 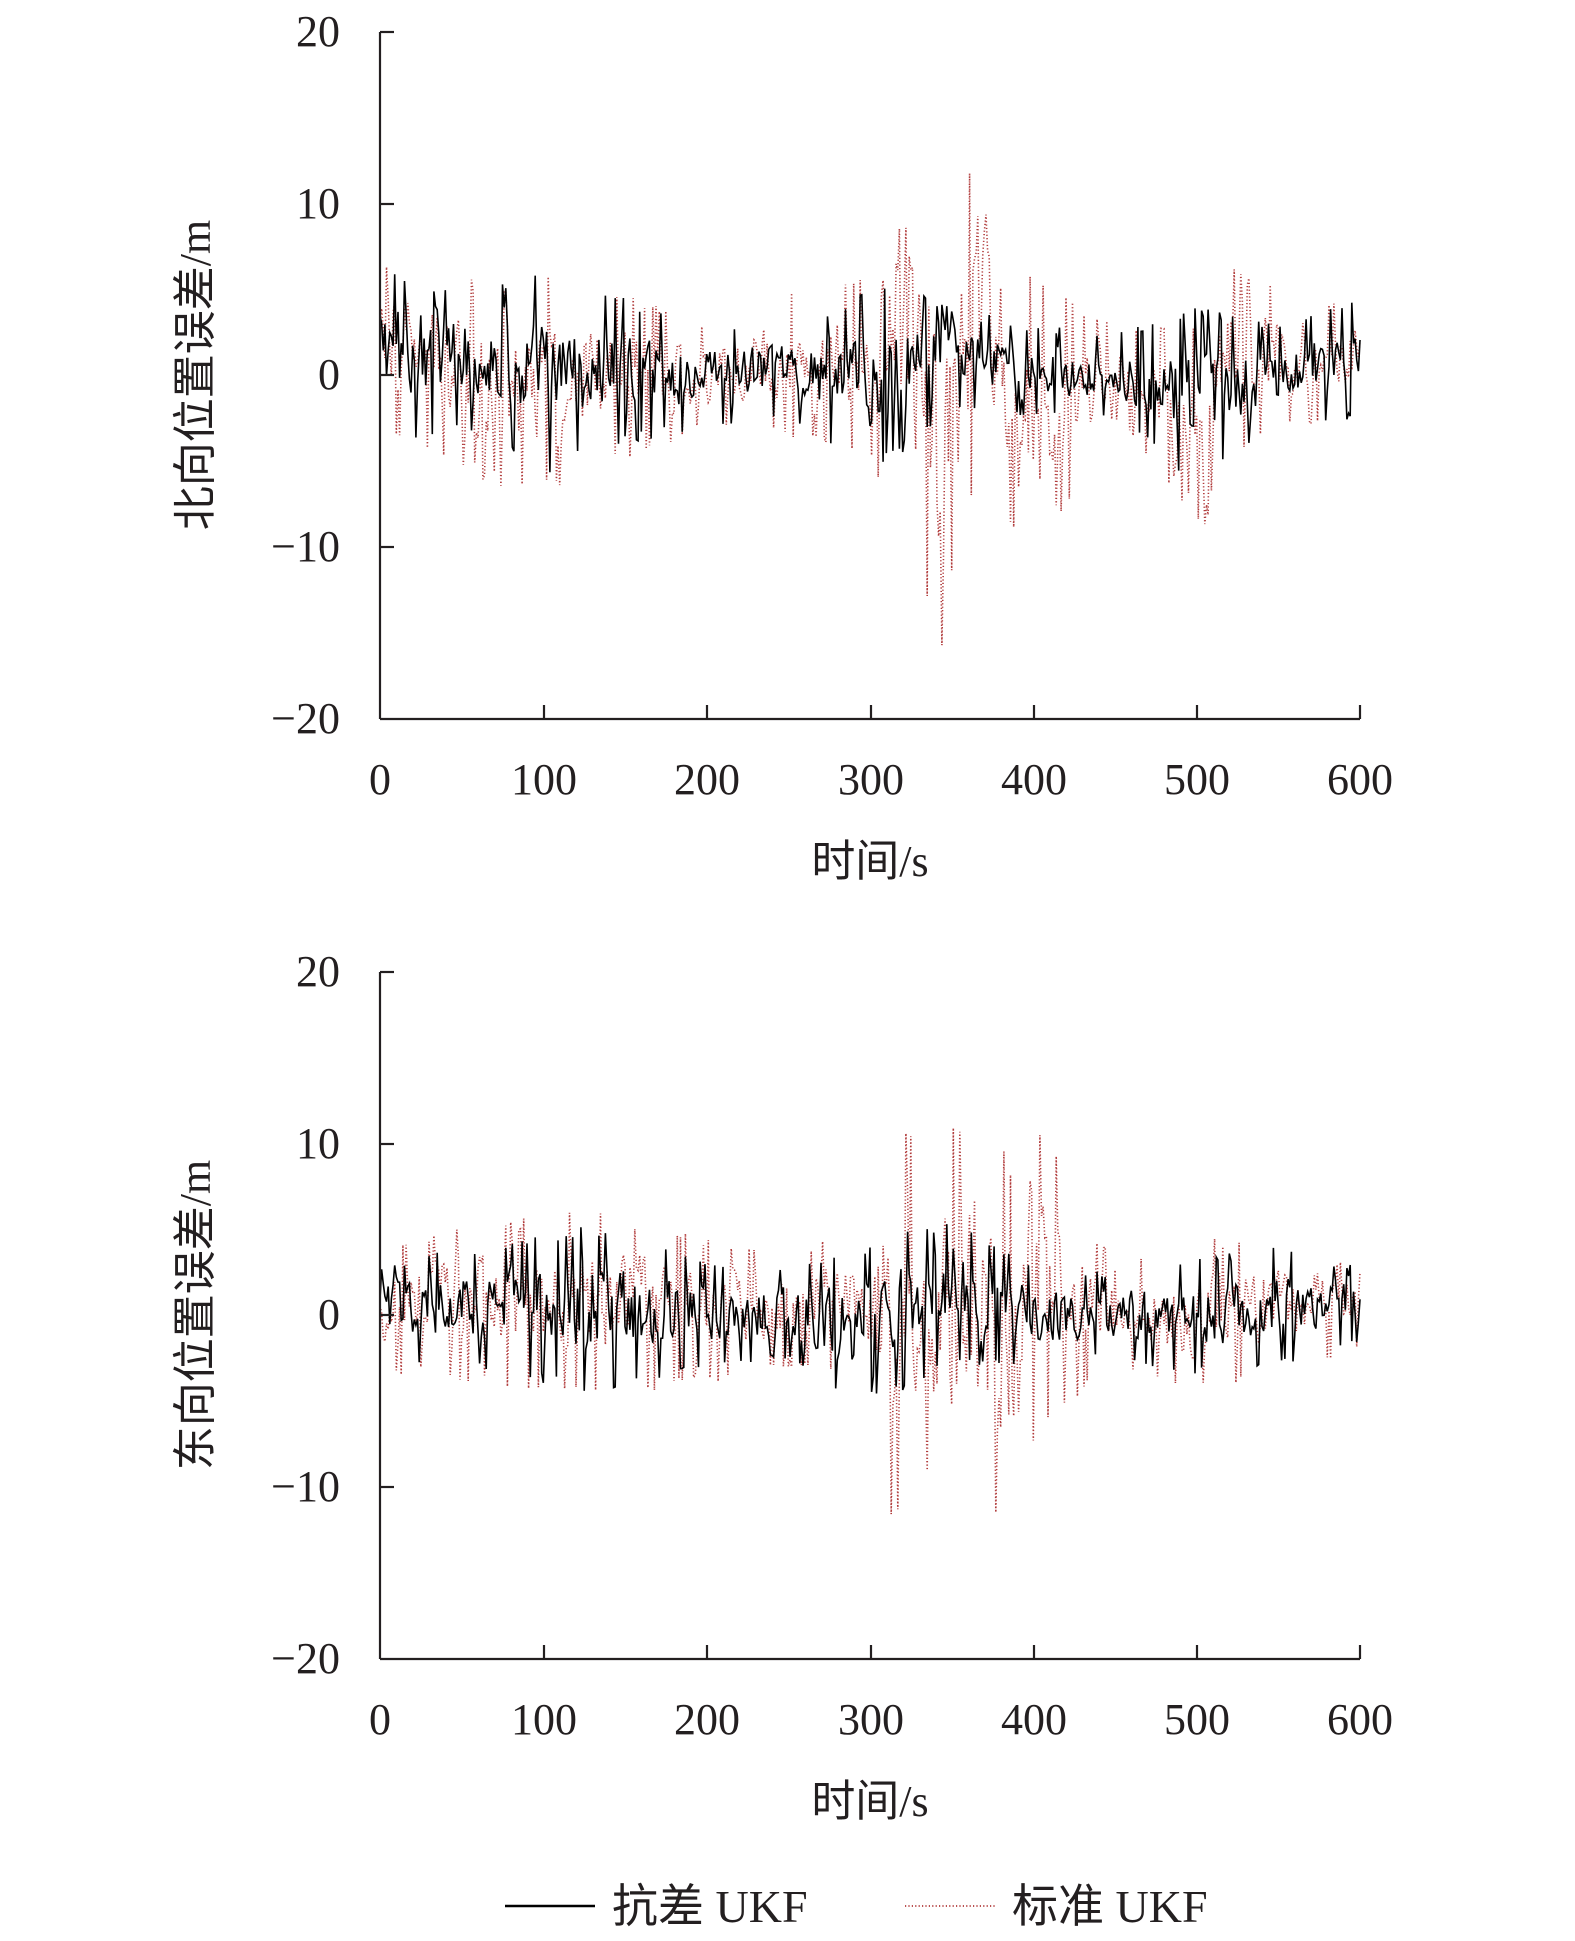 I want to click on east-y-tick-label: 20, so click(x=318, y=971).